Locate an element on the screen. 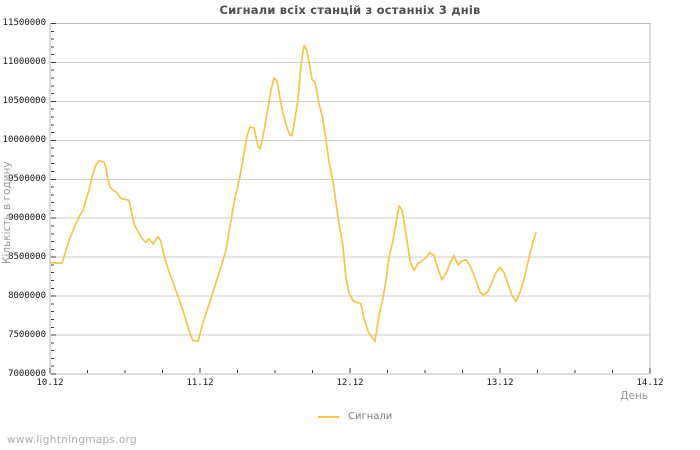 This screenshot has width=700, height=450. legend-label: Сигнали is located at coordinates (370, 416).